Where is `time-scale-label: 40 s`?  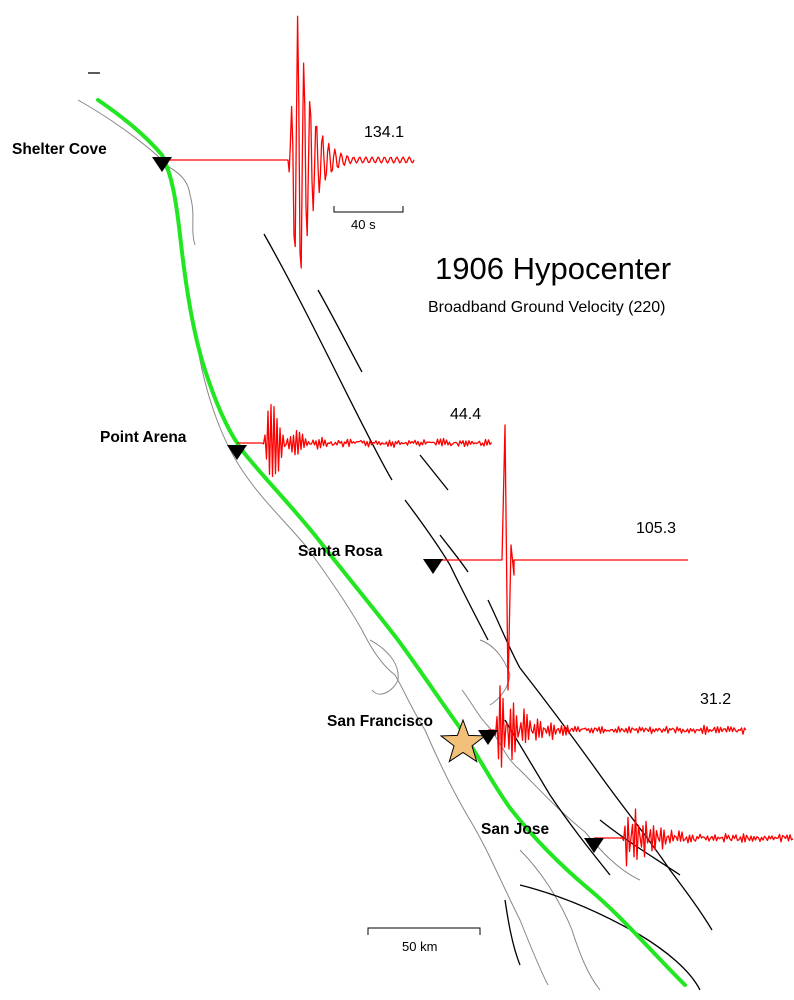
time-scale-label: 40 s is located at coordinates (363, 224).